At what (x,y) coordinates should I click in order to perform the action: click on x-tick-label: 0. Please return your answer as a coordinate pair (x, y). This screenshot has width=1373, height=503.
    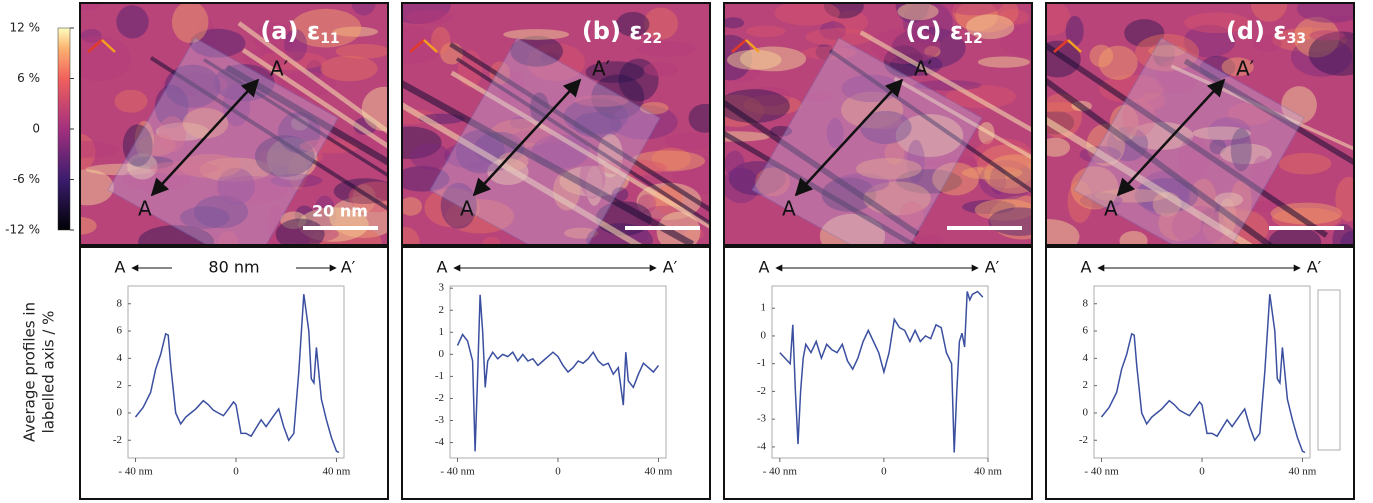
    Looking at the image, I should click on (1202, 472).